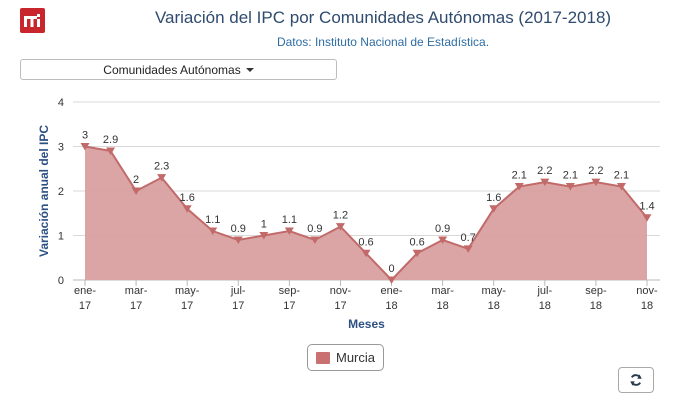  Describe the element at coordinates (161, 167) in the screenshot. I see `data-label: 2.3` at that location.